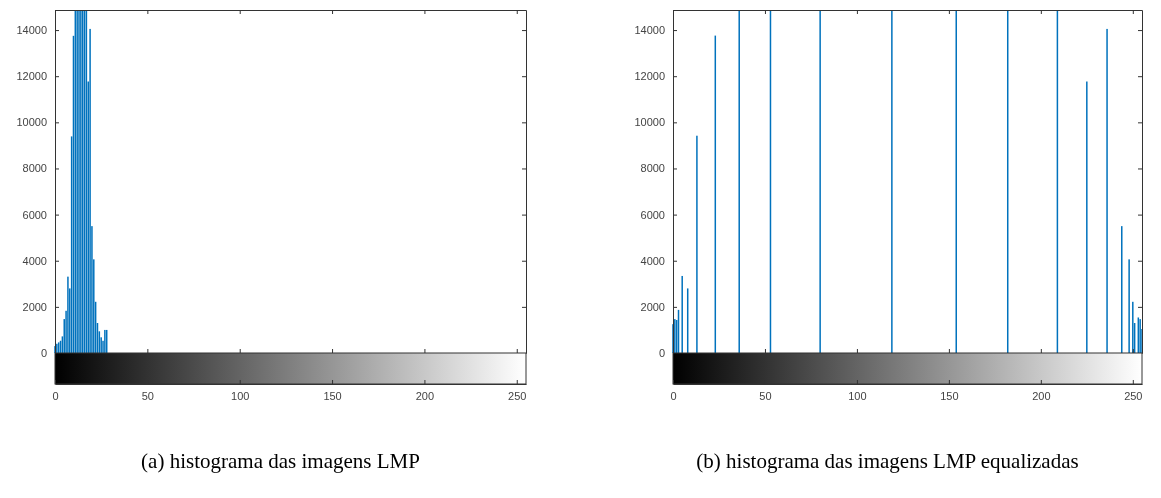 The image size is (1161, 498). Describe the element at coordinates (280, 461) in the screenshot. I see `text: (a) histograma das imagens LMP` at that location.